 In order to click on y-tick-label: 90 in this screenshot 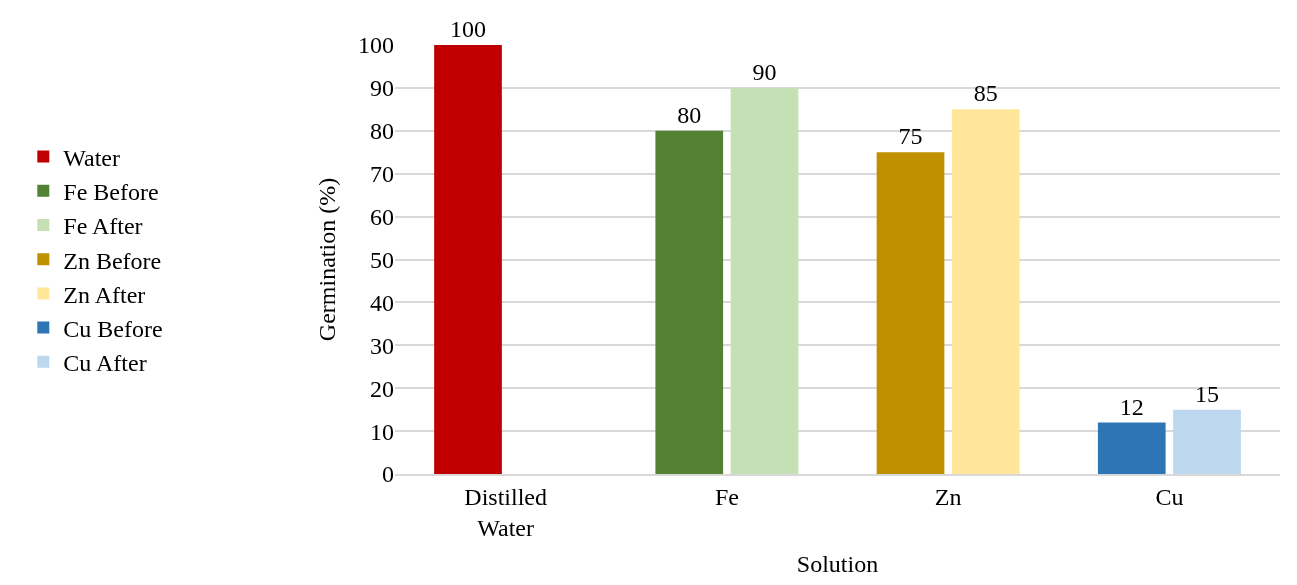, I will do `click(382, 88)`.